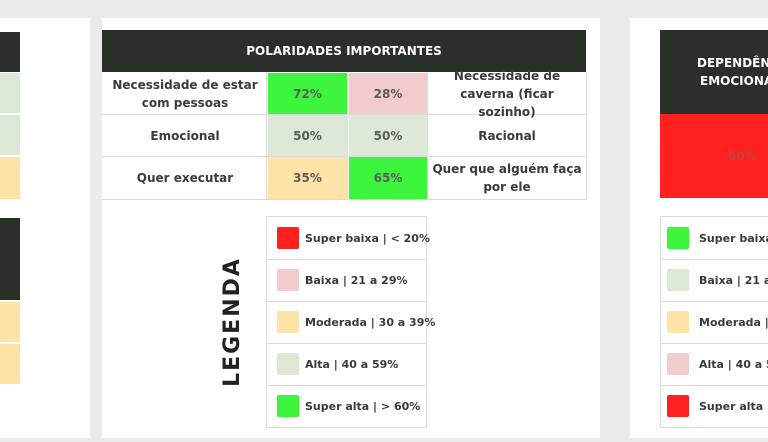 Image resolution: width=768 pixels, height=442 pixels. Describe the element at coordinates (678, 364) in the screenshot. I see `right-legend-swatch-alta` at that location.